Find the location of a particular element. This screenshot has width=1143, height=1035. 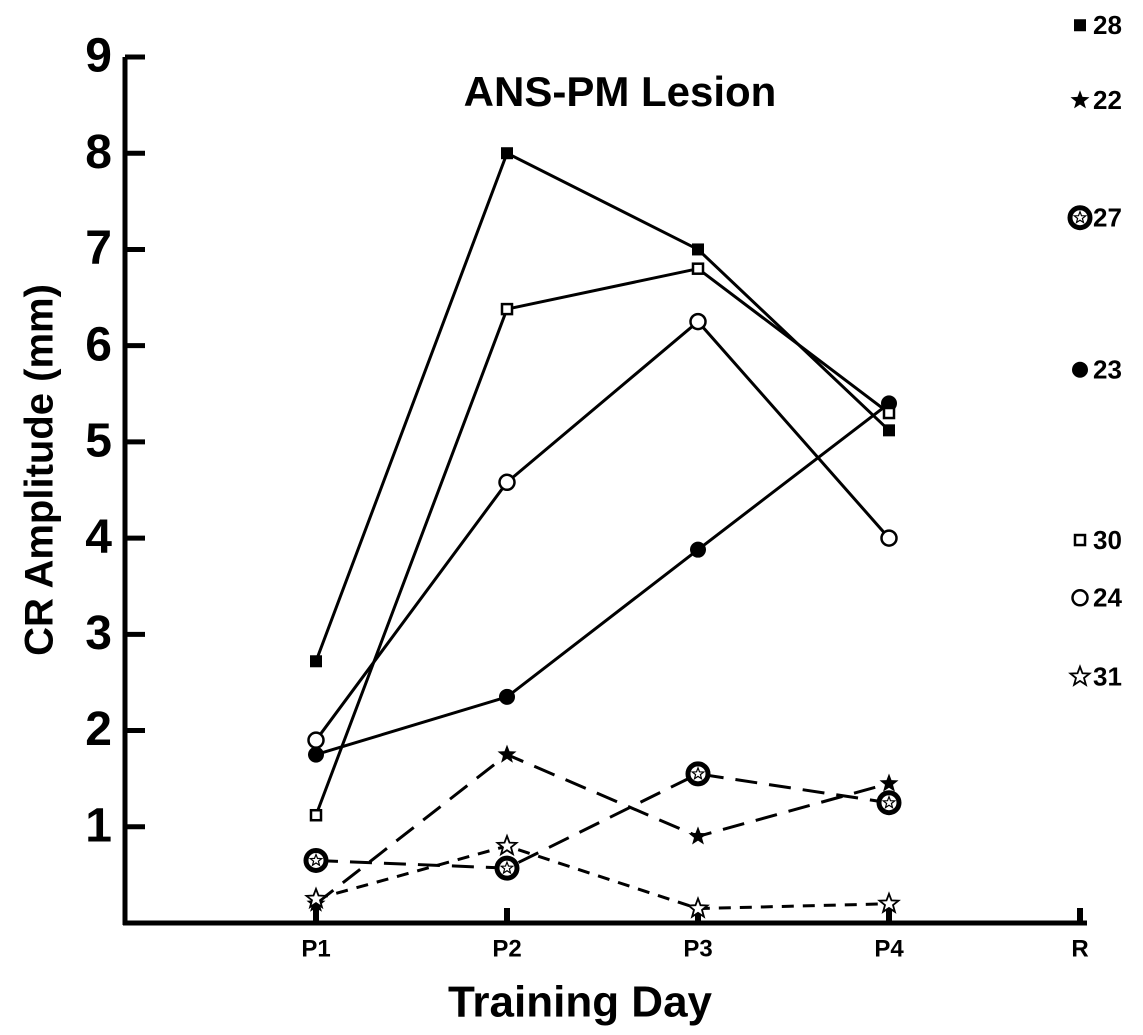

series-label: 31 is located at coordinates (1107, 677).